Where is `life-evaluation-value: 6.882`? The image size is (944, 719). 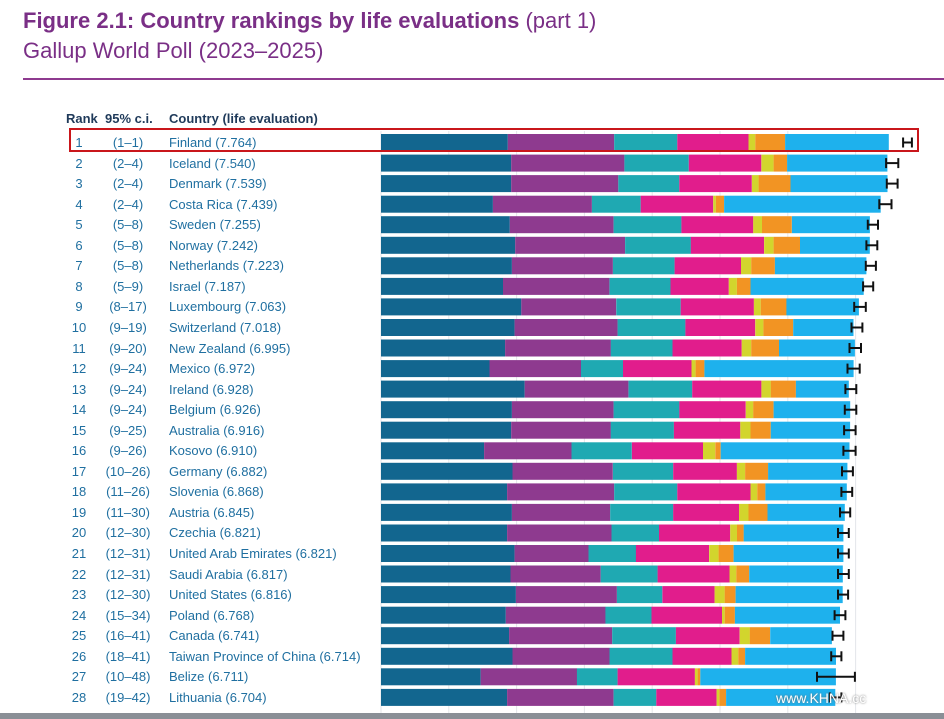 life-evaluation-value: 6.882 is located at coordinates (246, 471).